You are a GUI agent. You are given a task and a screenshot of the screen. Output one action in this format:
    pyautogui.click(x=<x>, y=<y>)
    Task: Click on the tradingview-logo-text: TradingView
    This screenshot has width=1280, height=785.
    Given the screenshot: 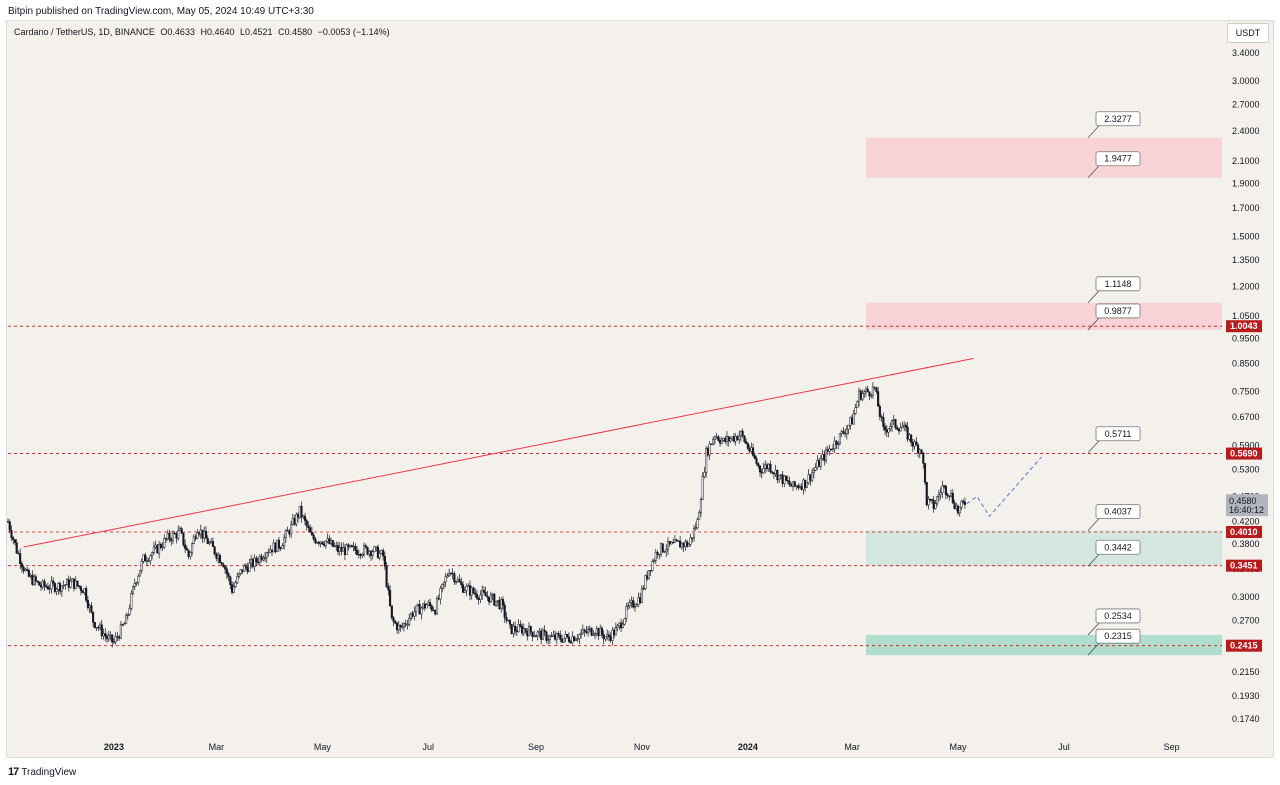 What is the action you would take?
    pyautogui.click(x=49, y=772)
    